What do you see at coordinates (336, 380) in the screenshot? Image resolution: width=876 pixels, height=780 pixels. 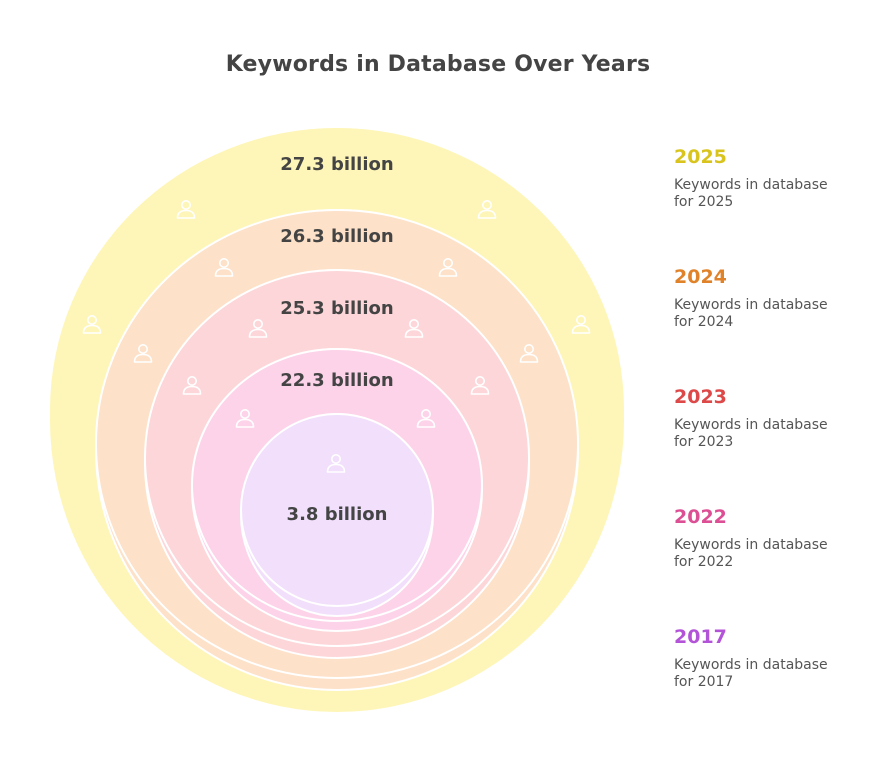 I see `ring-value-2022: 22.3 billion` at bounding box center [336, 380].